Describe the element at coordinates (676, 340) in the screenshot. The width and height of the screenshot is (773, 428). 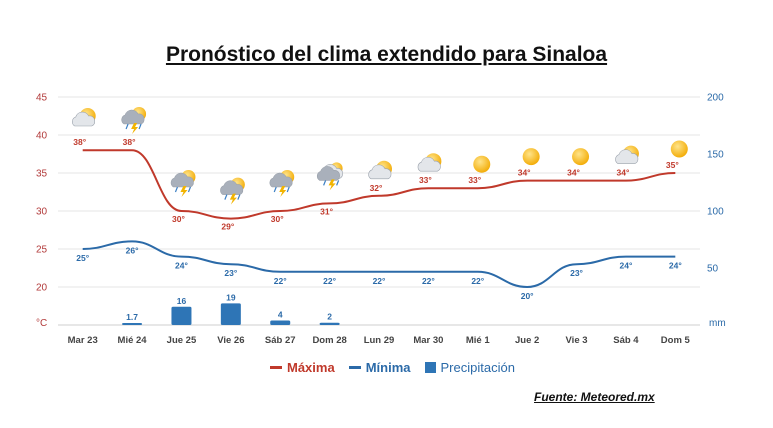
I see `x-tick: Dom 5` at that location.